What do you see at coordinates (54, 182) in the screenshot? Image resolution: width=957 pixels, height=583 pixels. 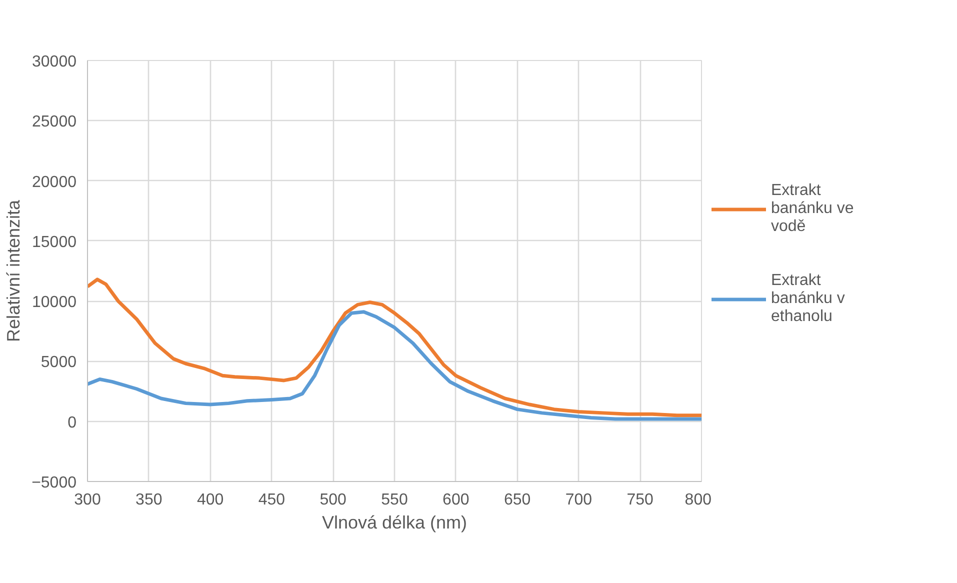 I see `y-tick-label: 20000` at bounding box center [54, 182].